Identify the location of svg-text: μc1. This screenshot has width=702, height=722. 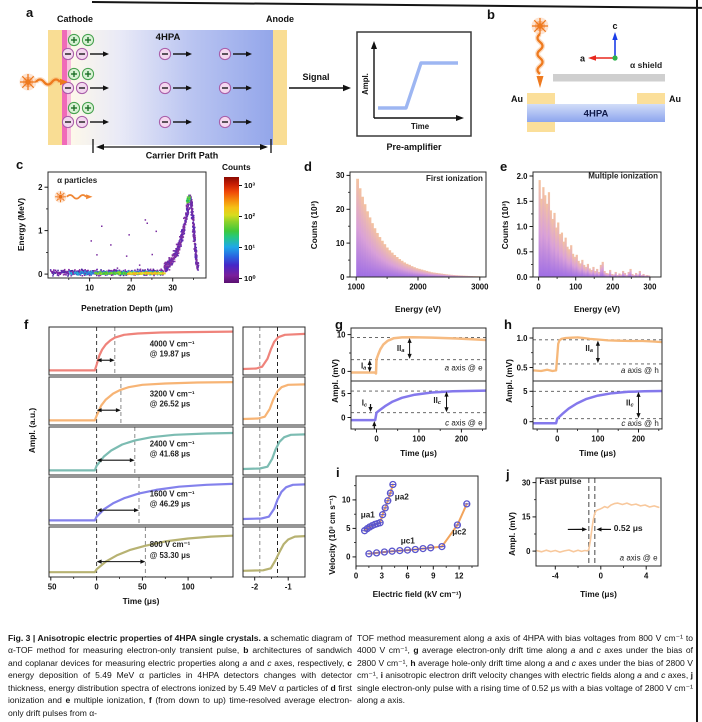
(408, 541).